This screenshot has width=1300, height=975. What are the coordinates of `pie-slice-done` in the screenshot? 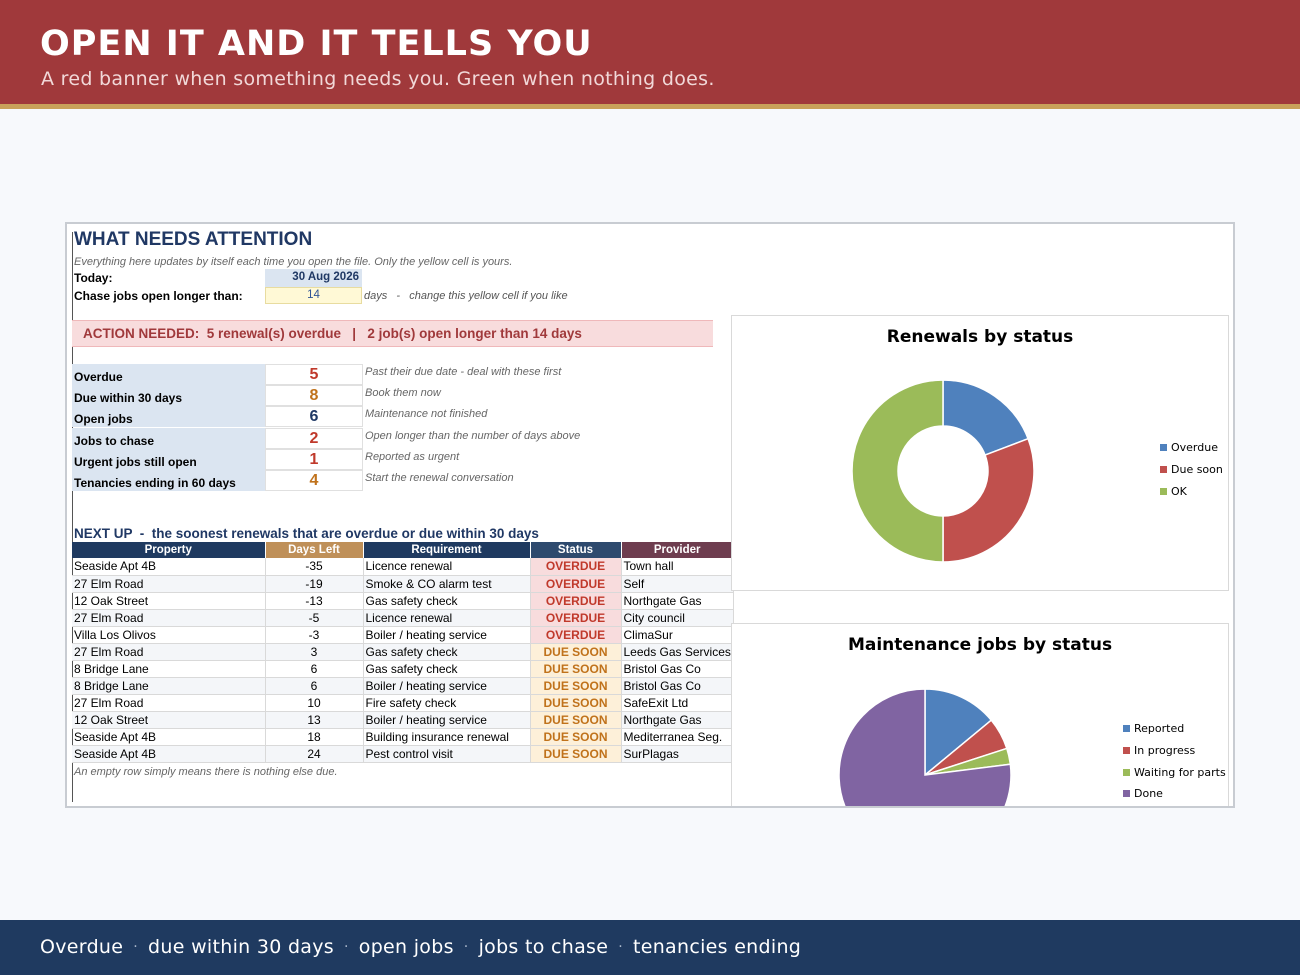 It's located at (925, 747).